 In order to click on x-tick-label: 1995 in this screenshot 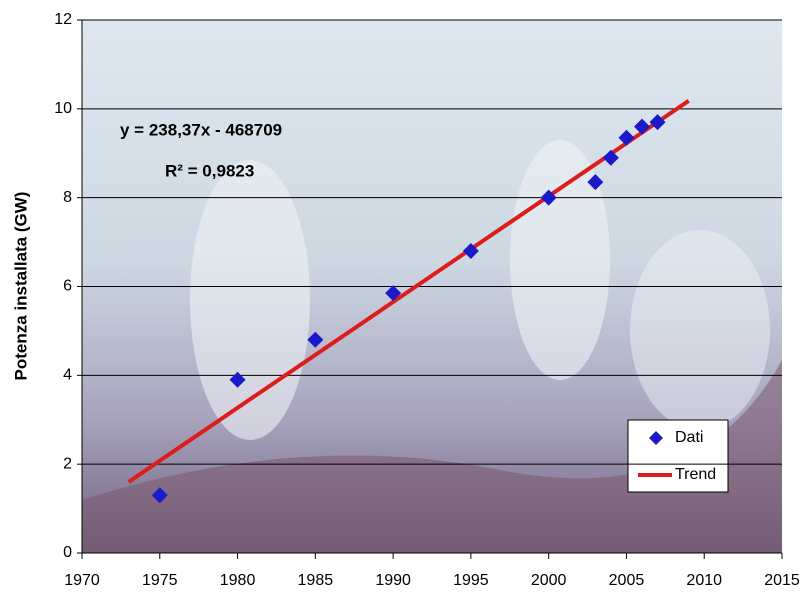, I will do `click(471, 580)`.